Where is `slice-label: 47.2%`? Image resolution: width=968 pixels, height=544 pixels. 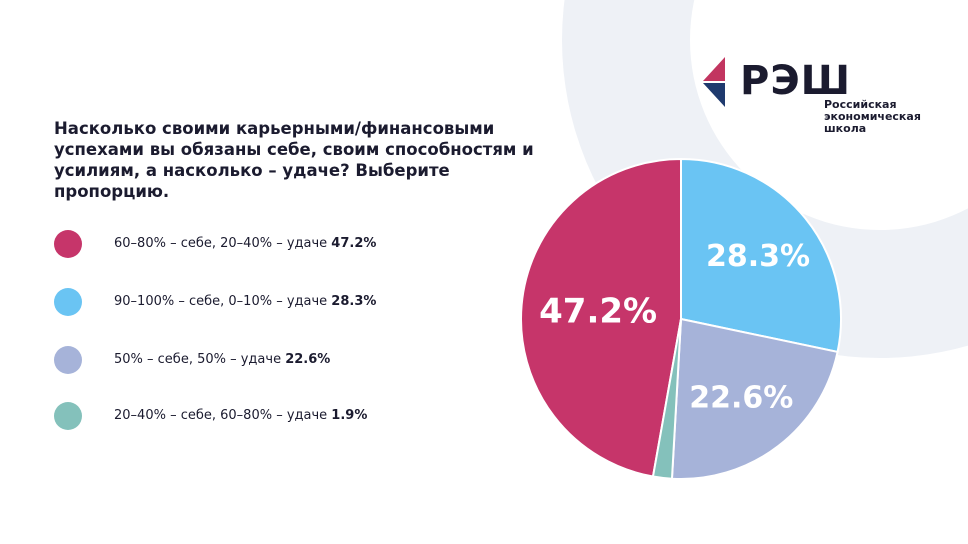
slice-label: 47.2% is located at coordinates (598, 312).